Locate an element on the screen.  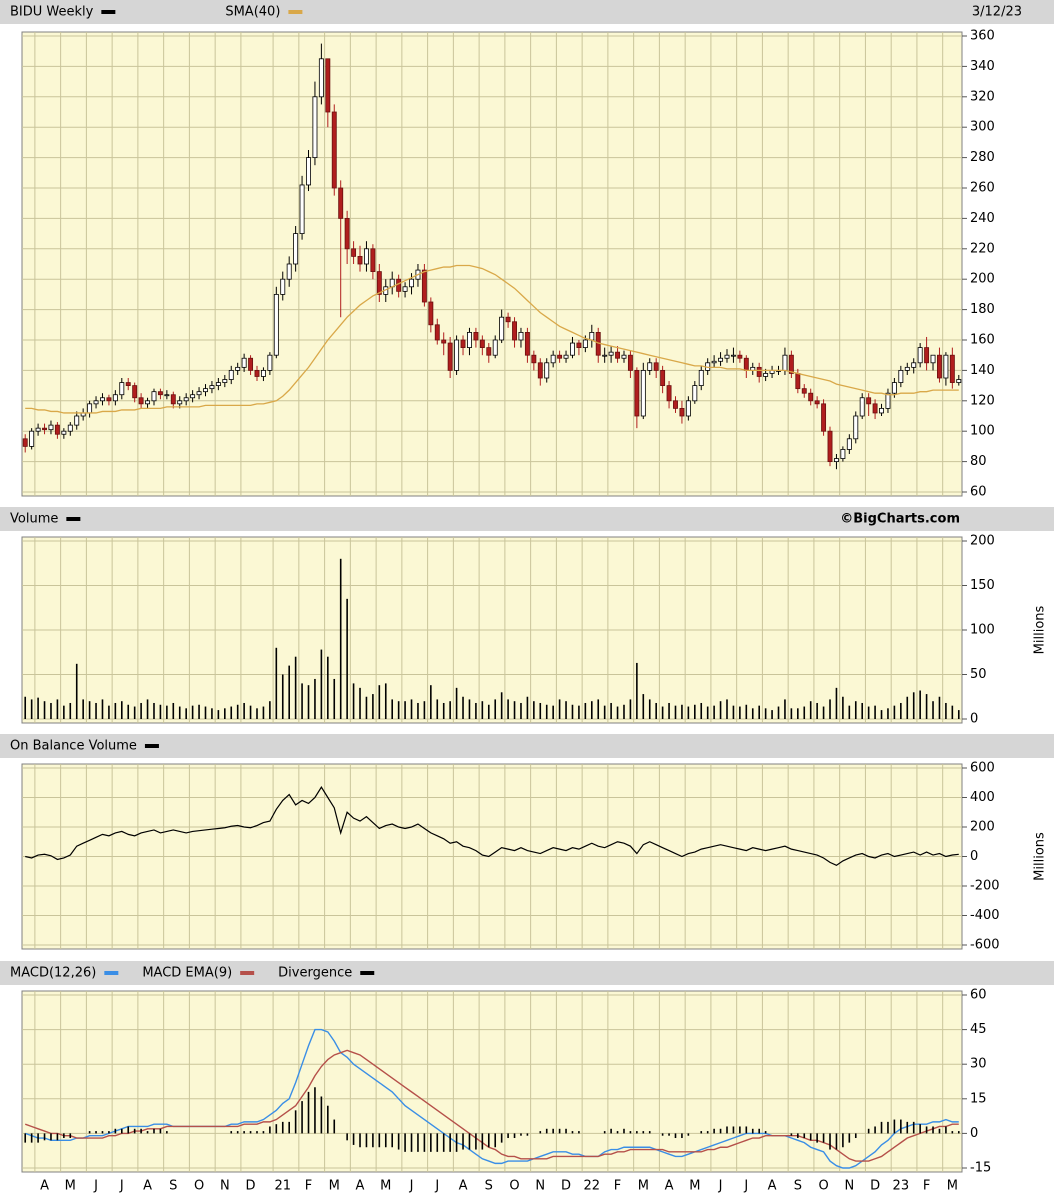
x-tick-label: D is located at coordinates (251, 1186).